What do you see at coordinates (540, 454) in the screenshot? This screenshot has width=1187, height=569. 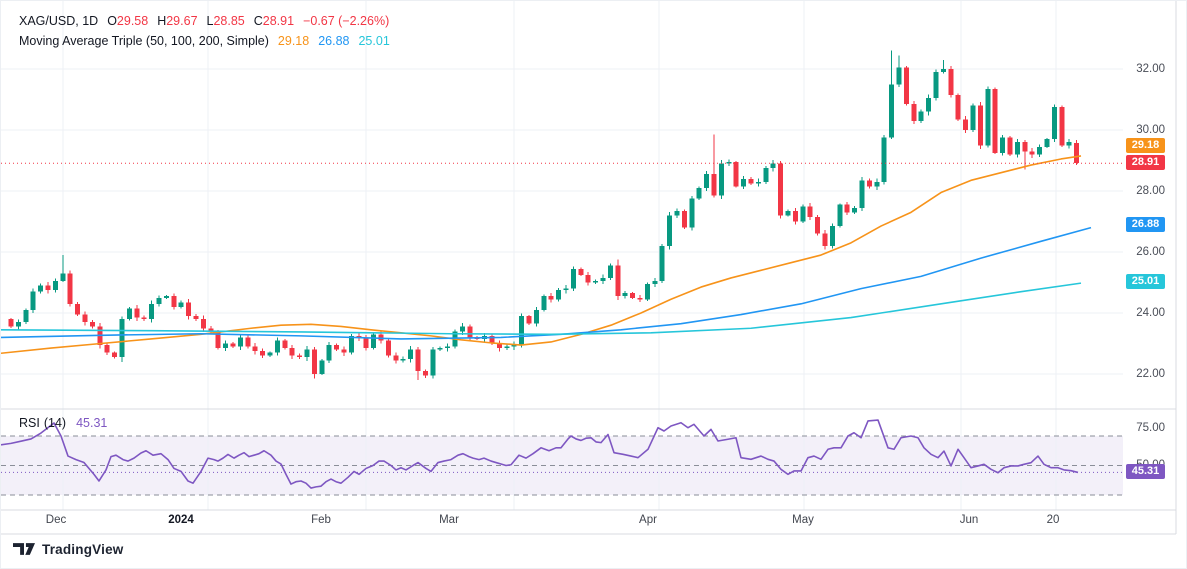 I see `rsi-line` at bounding box center [540, 454].